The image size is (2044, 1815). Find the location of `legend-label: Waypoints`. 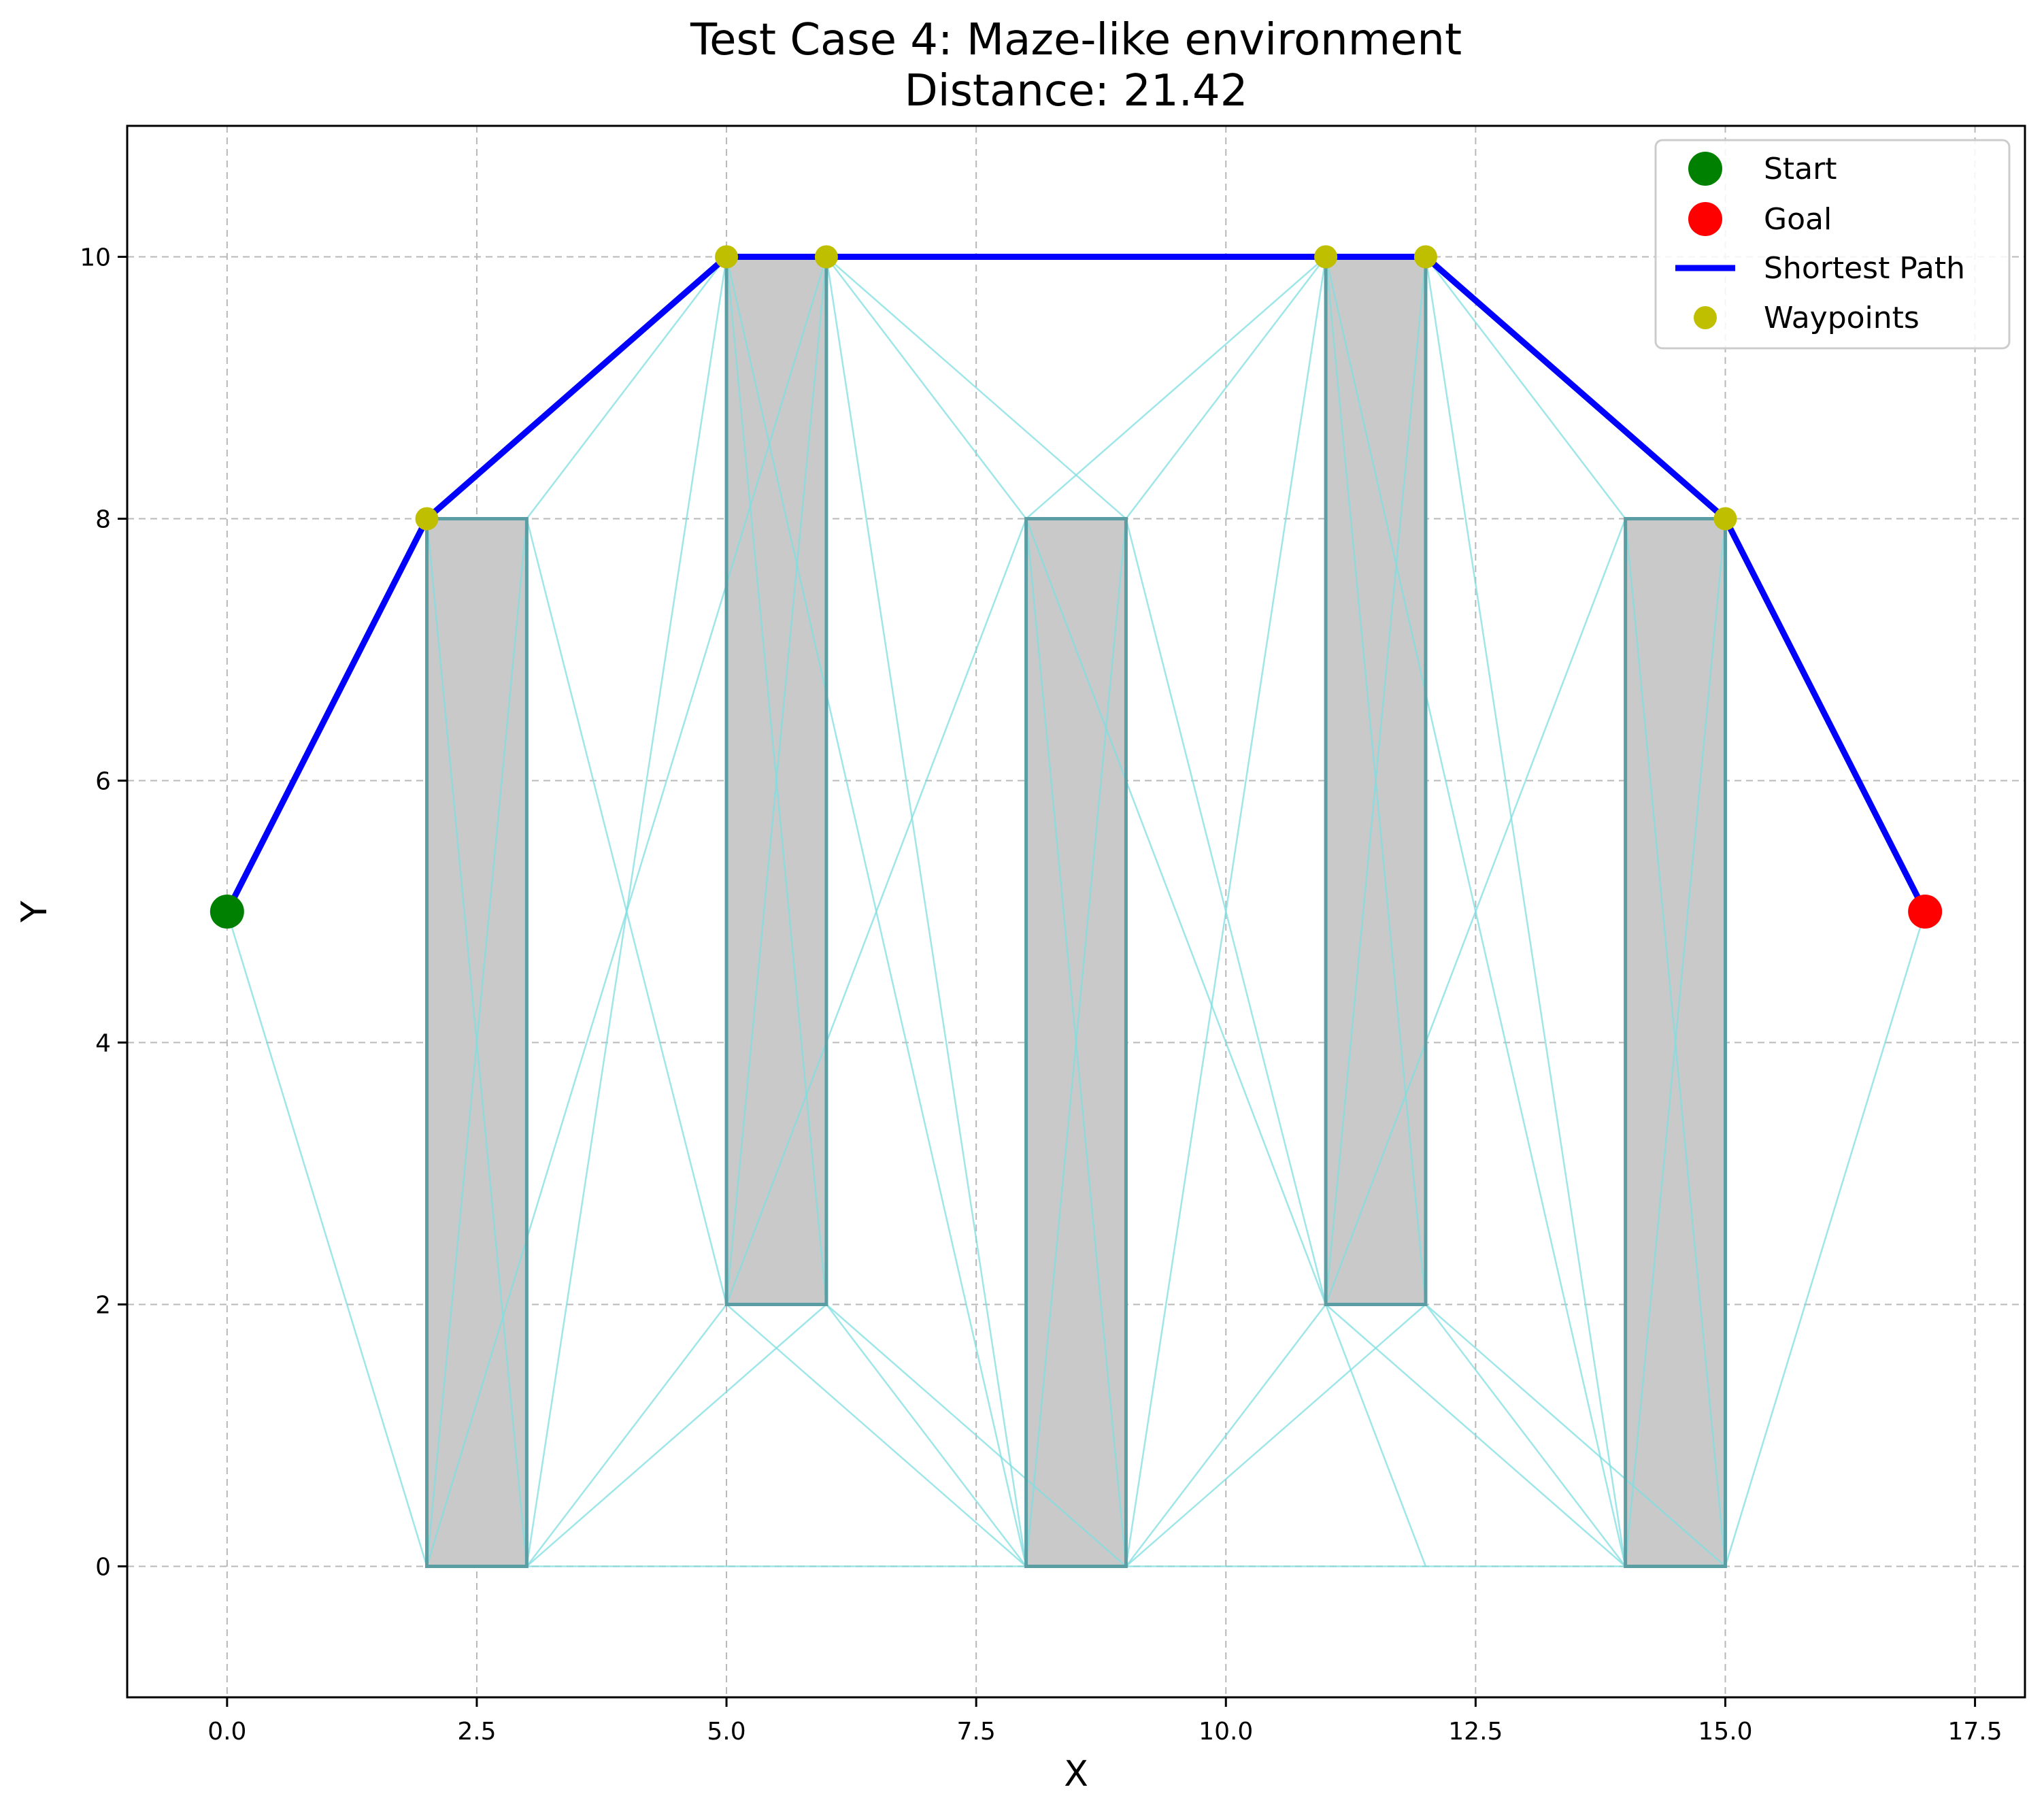

legend-label: Waypoints is located at coordinates (1842, 318).